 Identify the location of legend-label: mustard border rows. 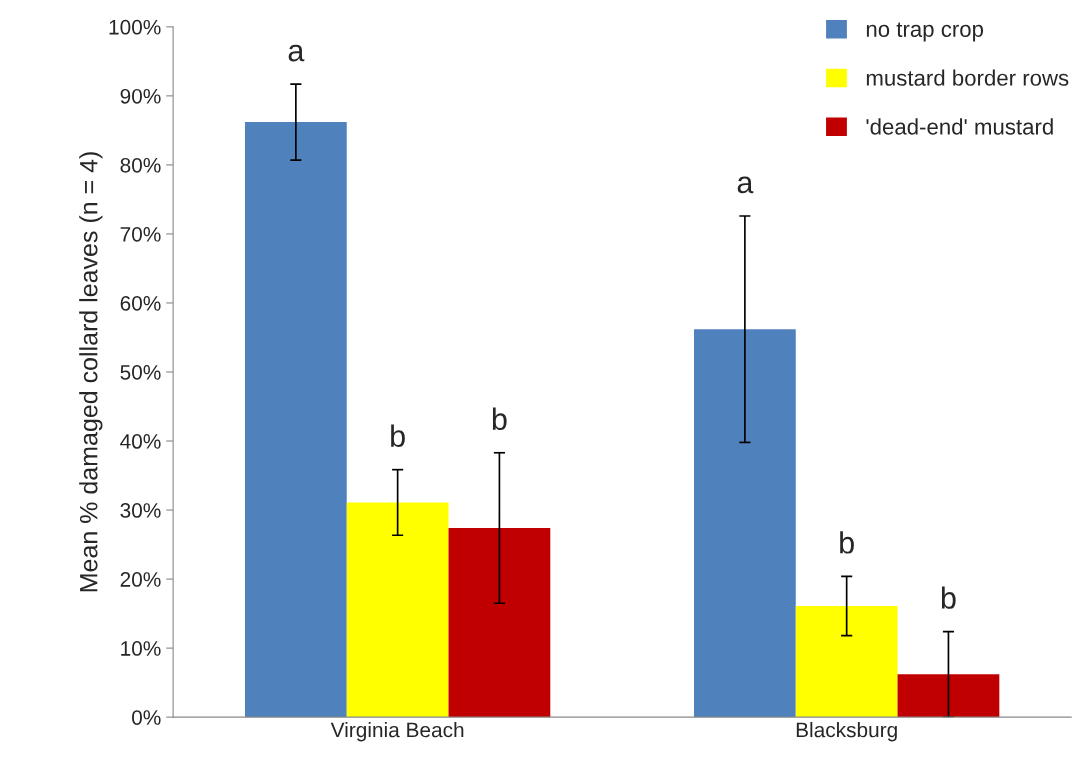
(967, 77).